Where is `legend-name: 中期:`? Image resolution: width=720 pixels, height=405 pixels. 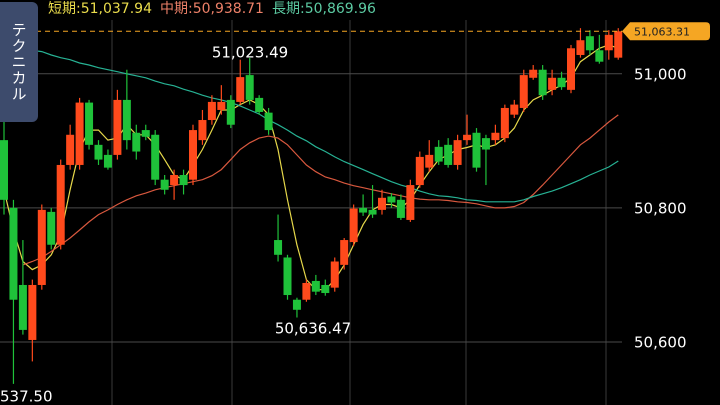
legend-name: 中期: is located at coordinates (176, 9).